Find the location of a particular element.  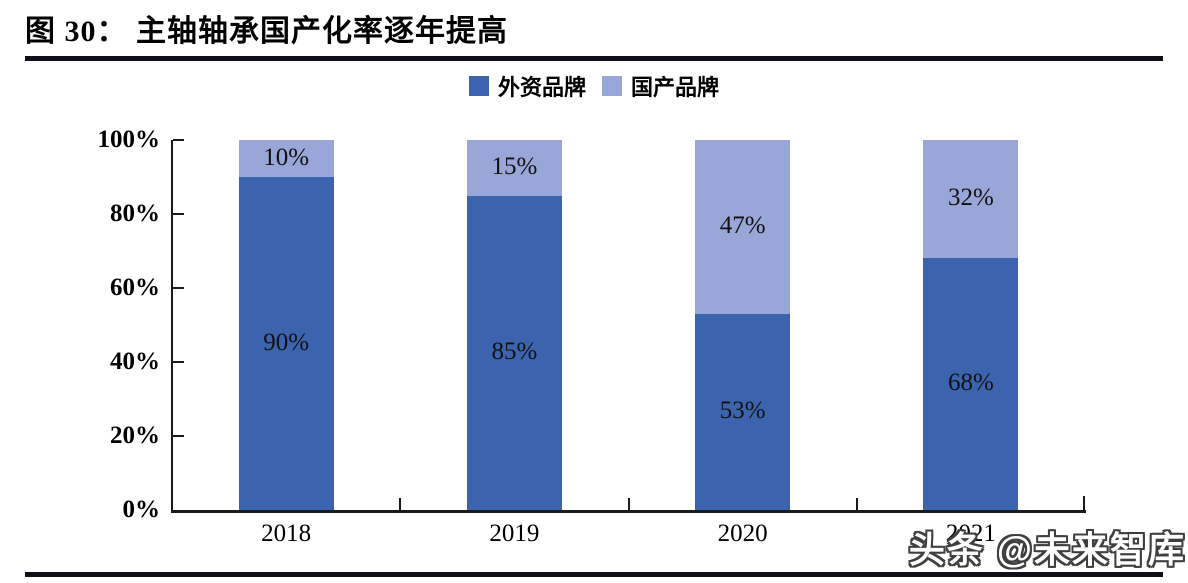

x-category-label: 2018 is located at coordinates (286, 533).